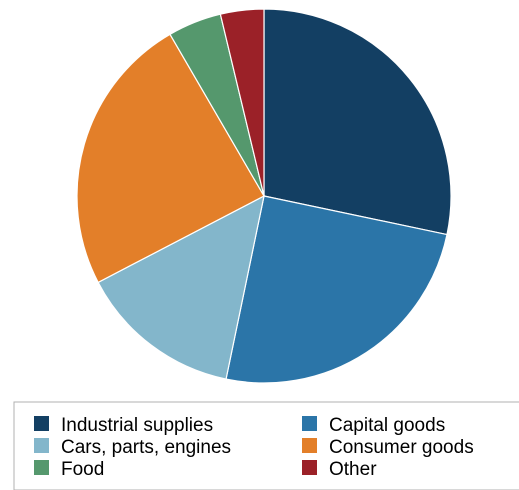 The width and height of the screenshot is (519, 490). What do you see at coordinates (41, 423) in the screenshot?
I see `legend-swatch-industrial-supplies` at bounding box center [41, 423].